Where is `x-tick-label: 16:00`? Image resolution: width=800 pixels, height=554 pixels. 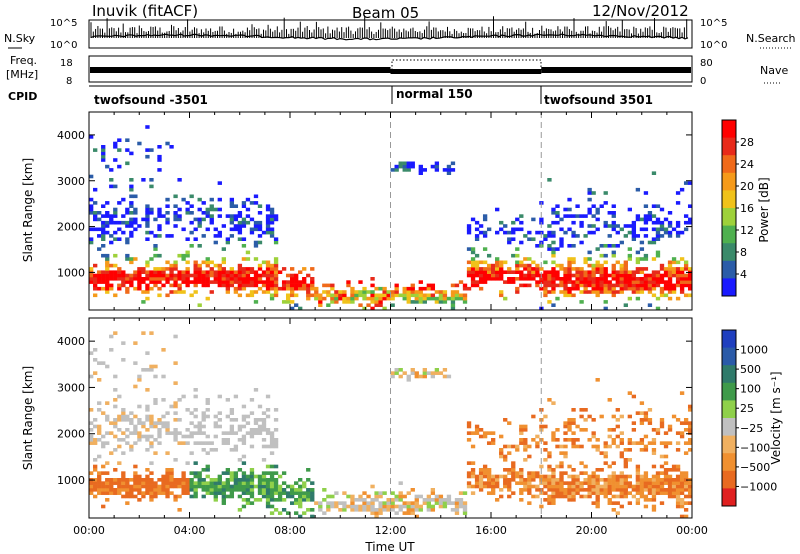
x-tick-label: 16:00 is located at coordinates (491, 530).